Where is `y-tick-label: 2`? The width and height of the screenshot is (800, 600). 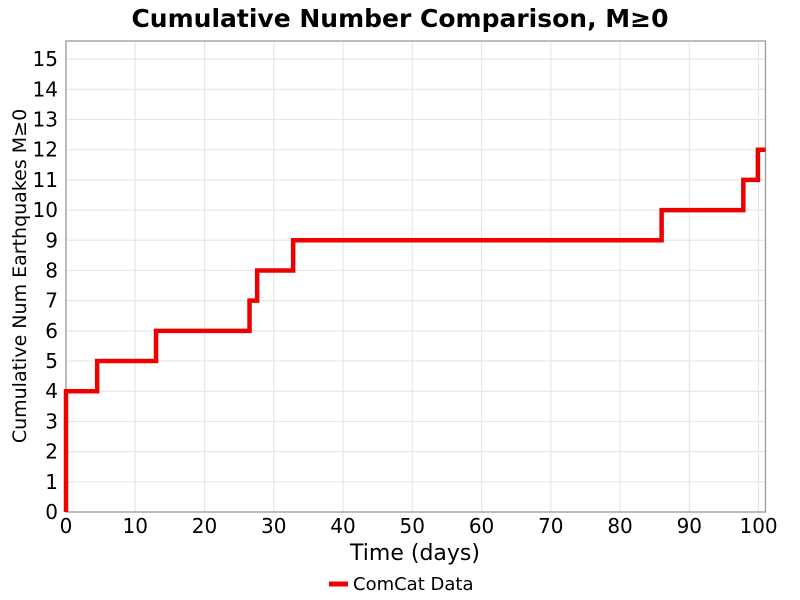
y-tick-label: 2 is located at coordinates (51, 452).